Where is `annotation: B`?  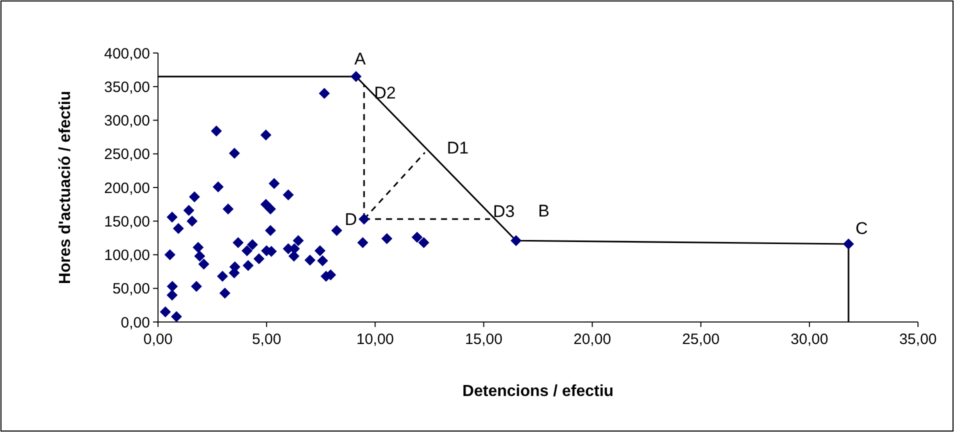 annotation: B is located at coordinates (544, 211).